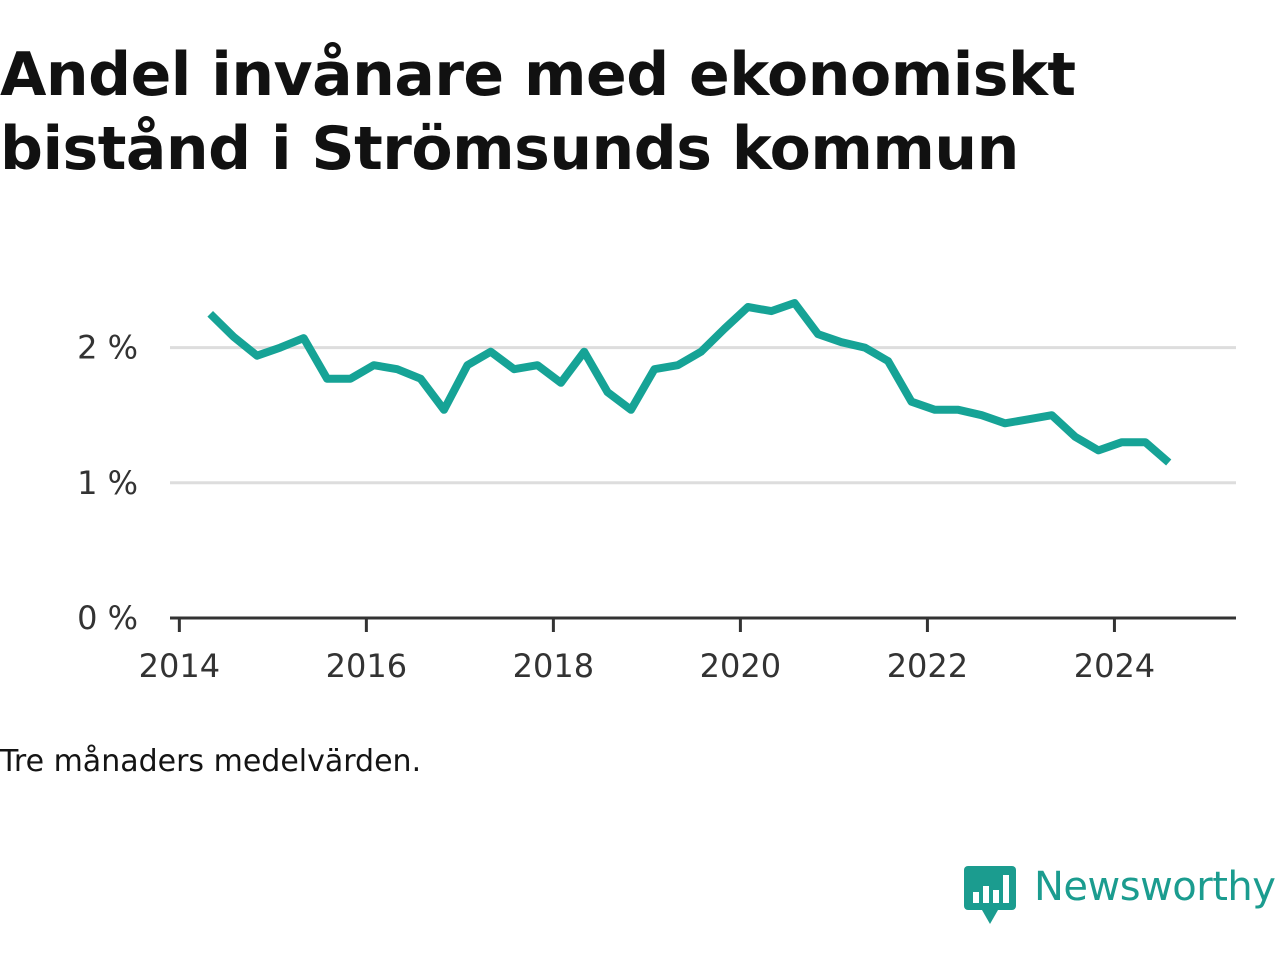 The height and width of the screenshot is (960, 1280). I want to click on newsworthy-logo-icon, so click(990, 895).